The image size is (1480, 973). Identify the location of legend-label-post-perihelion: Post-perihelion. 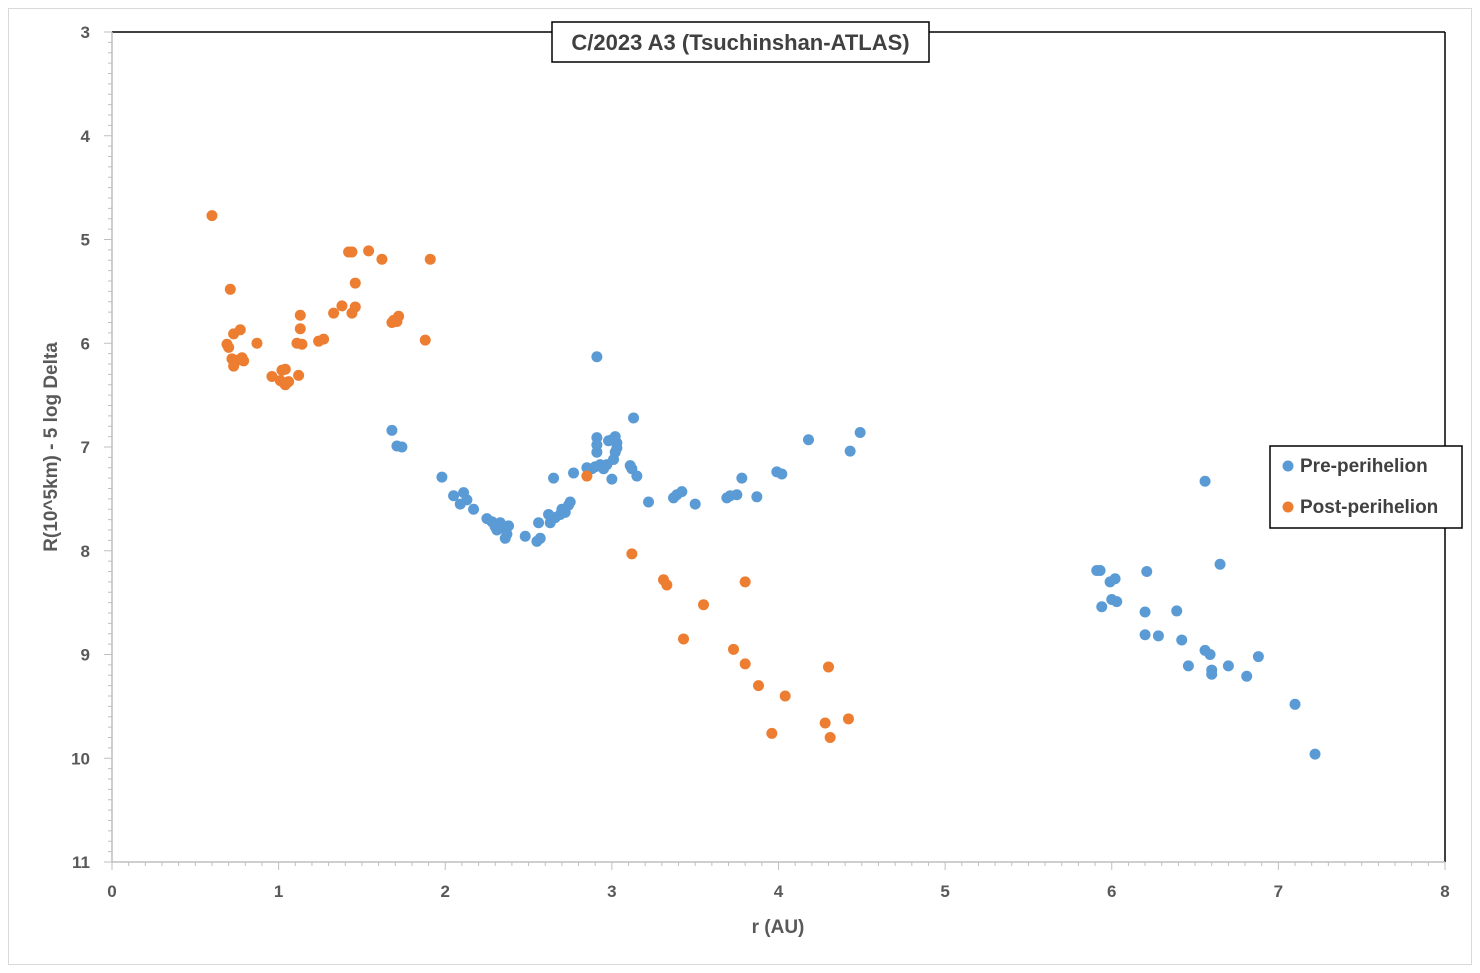
(1369, 507).